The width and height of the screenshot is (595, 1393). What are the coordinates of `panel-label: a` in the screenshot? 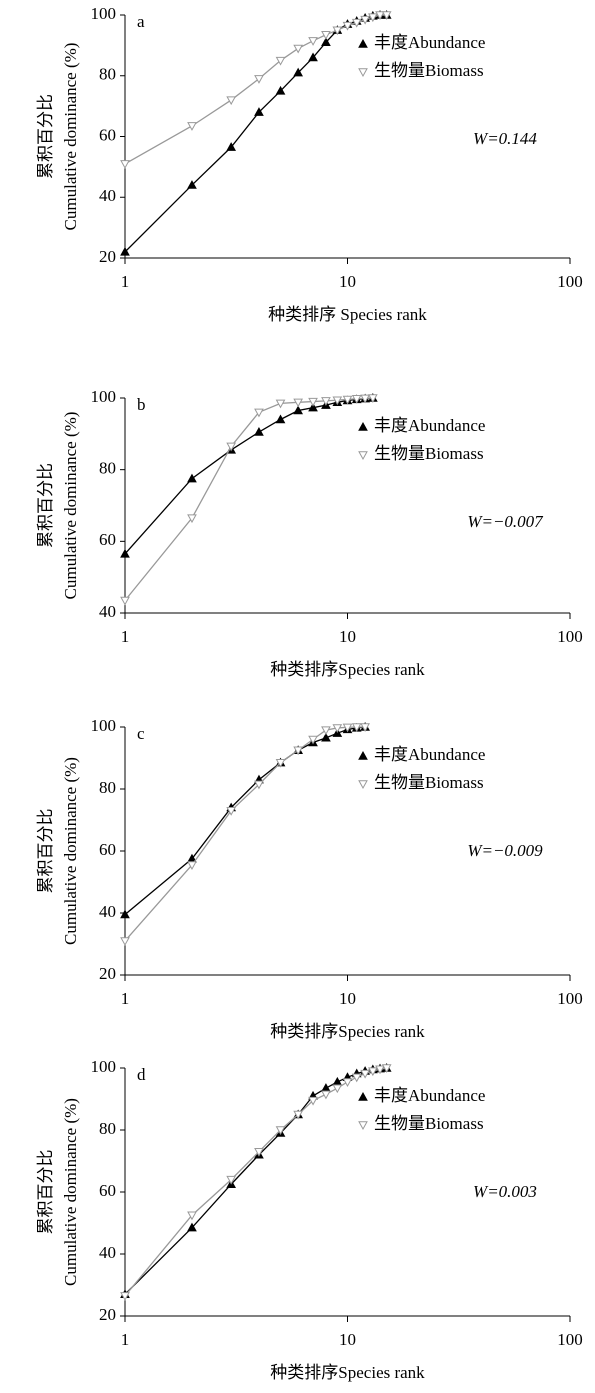 It's located at (141, 21).